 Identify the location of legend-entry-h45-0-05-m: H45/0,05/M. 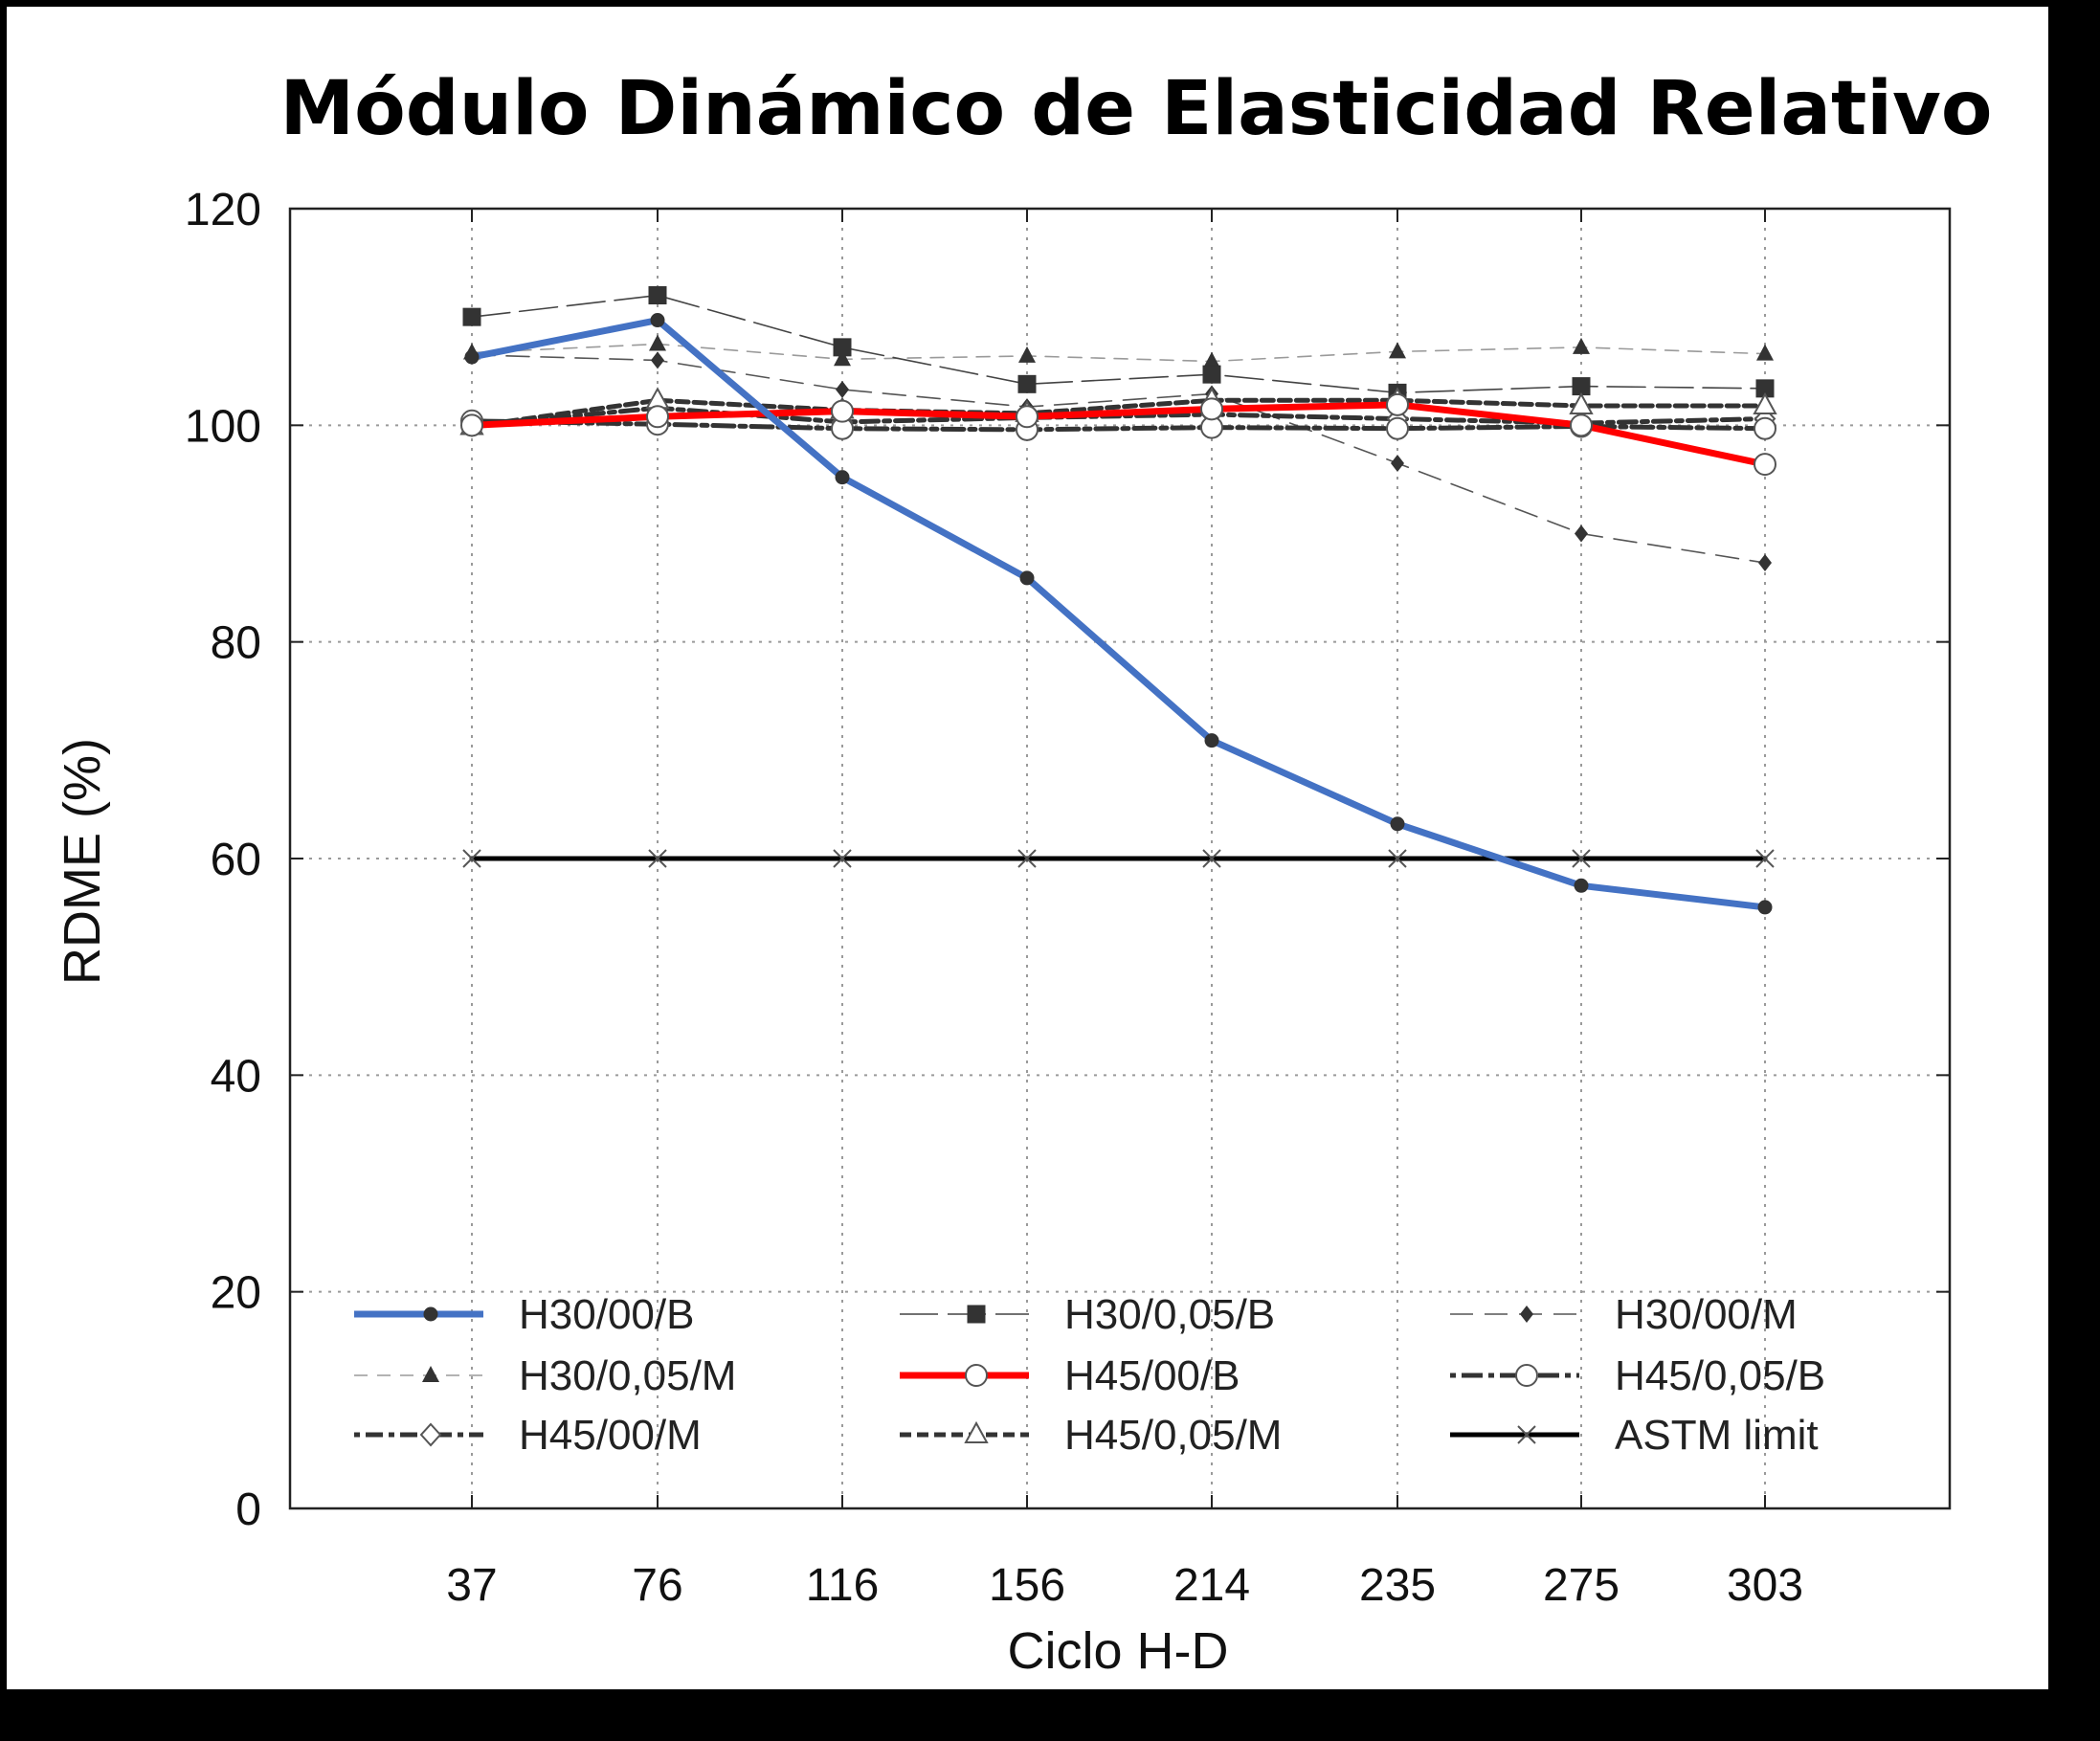
(1091, 1435).